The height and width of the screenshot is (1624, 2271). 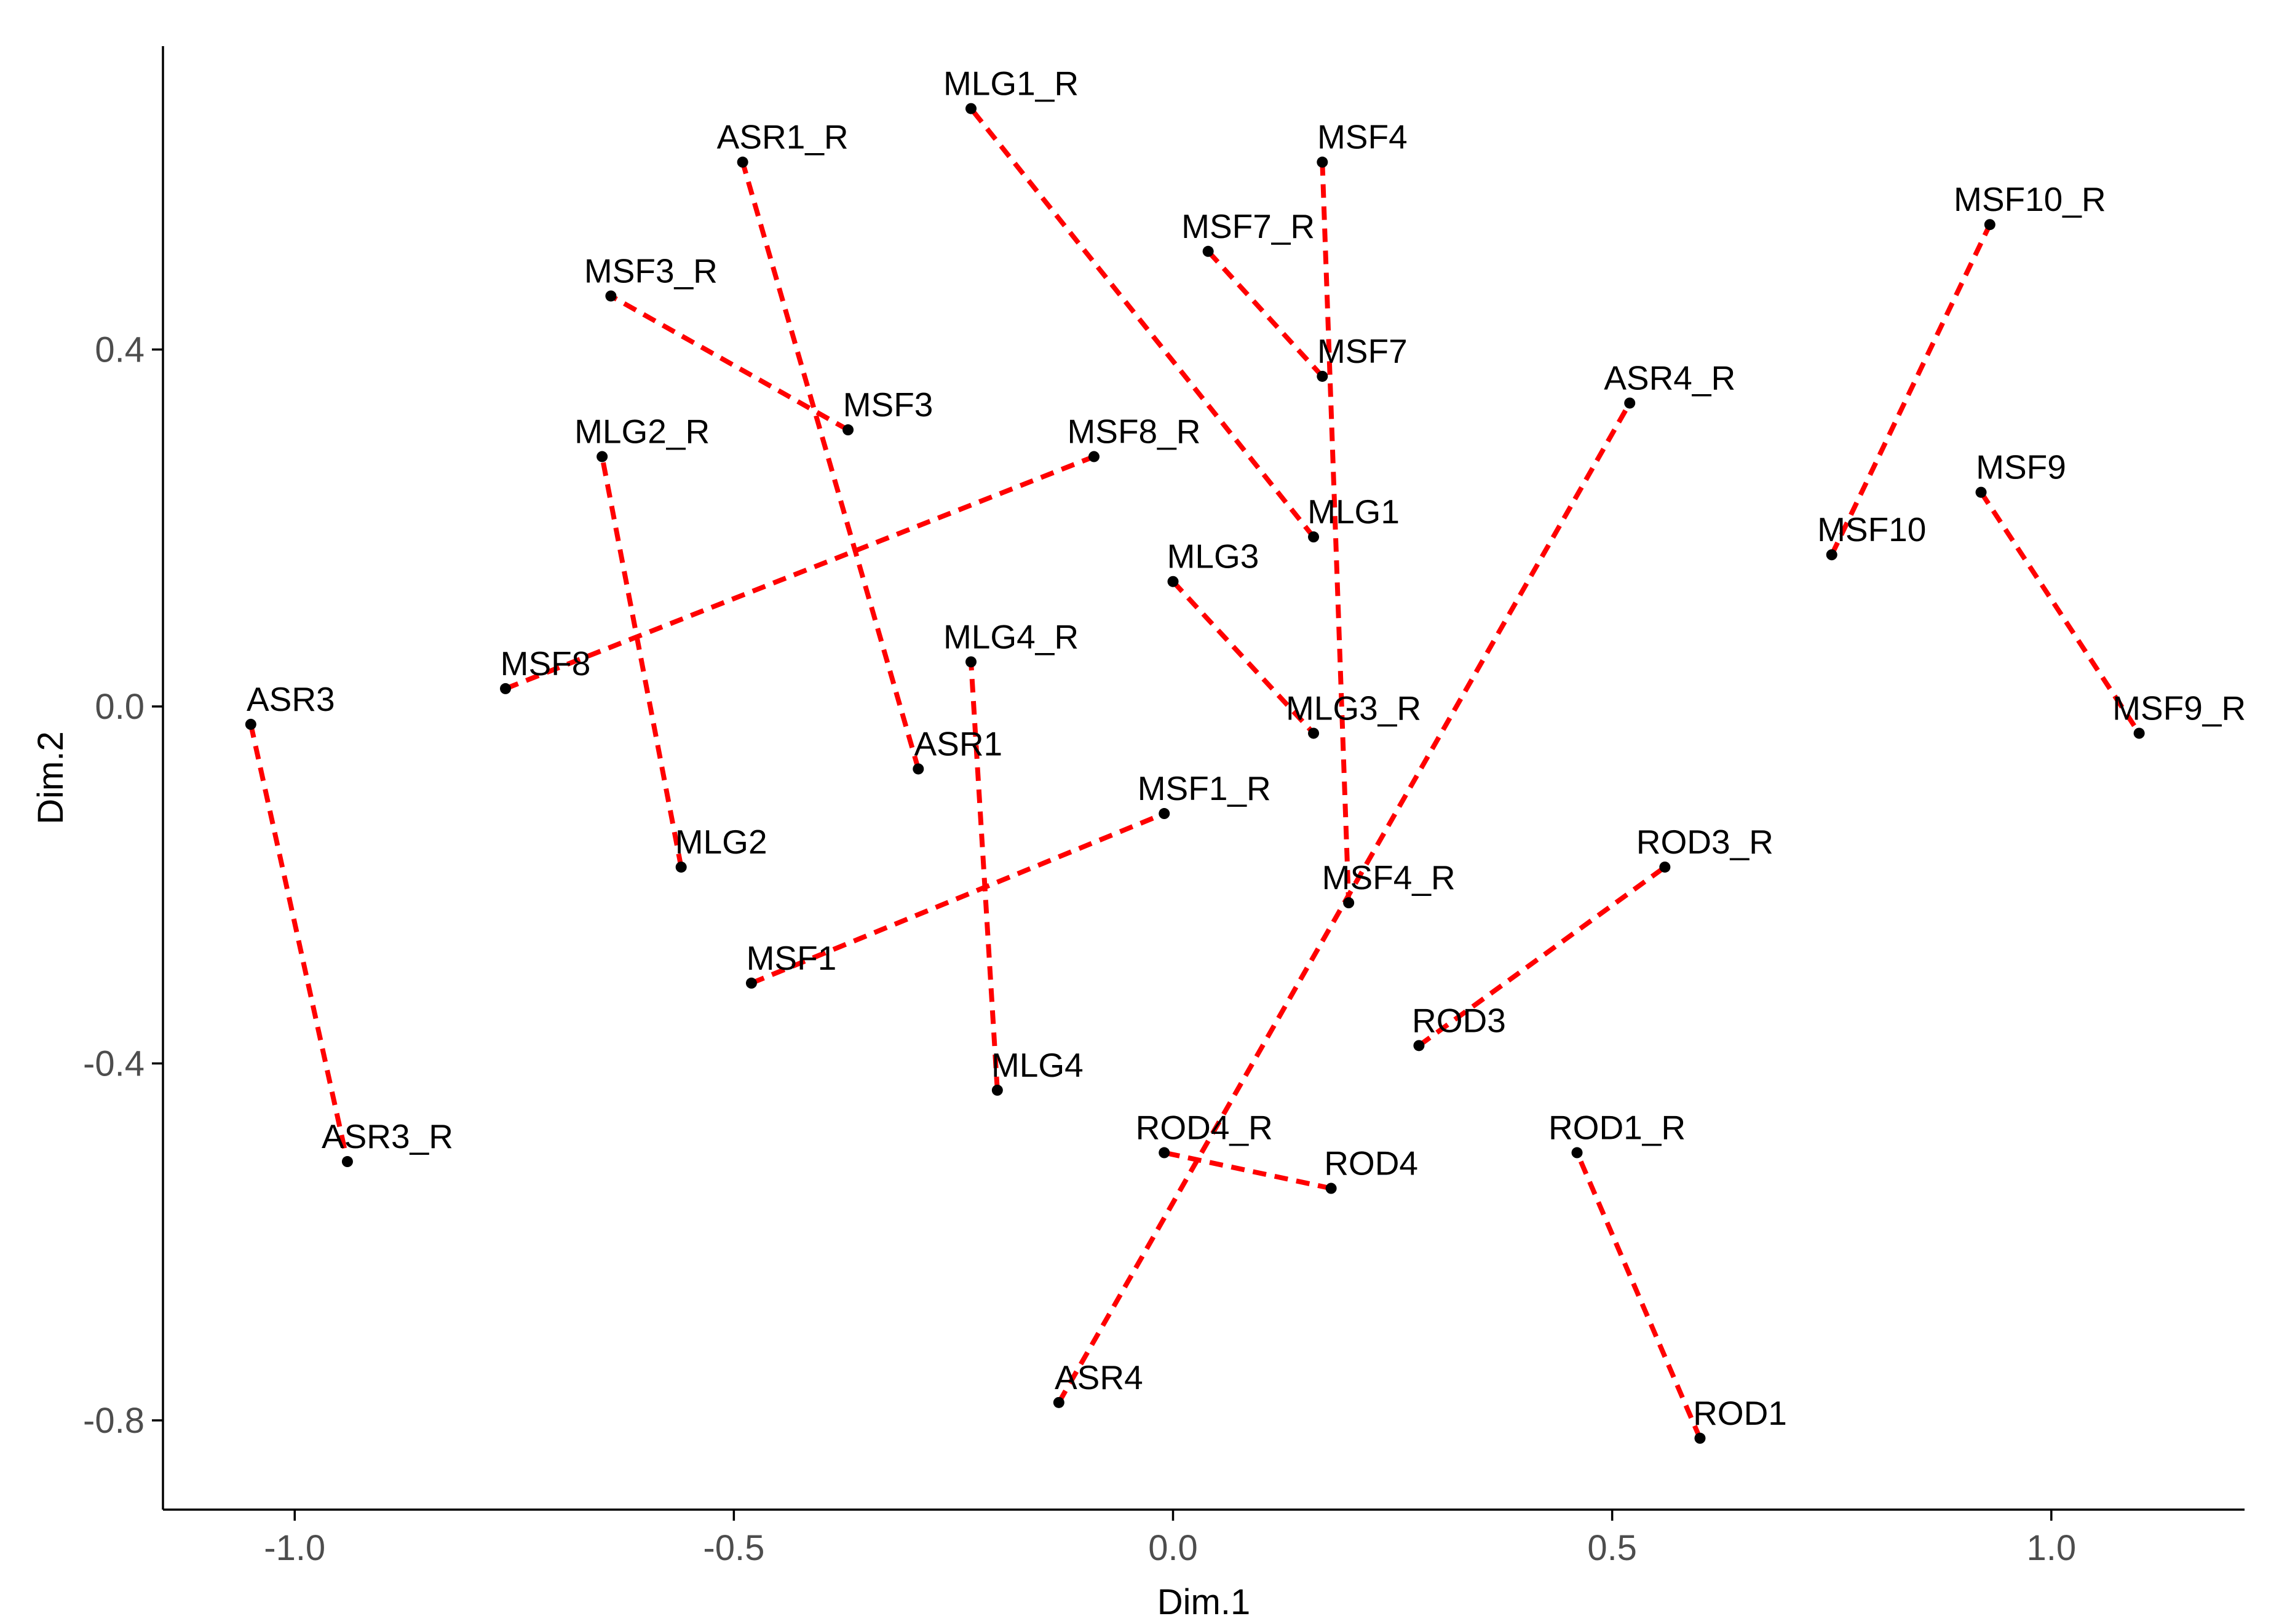 I want to click on y-tick-label: -0.8, so click(x=114, y=1421).